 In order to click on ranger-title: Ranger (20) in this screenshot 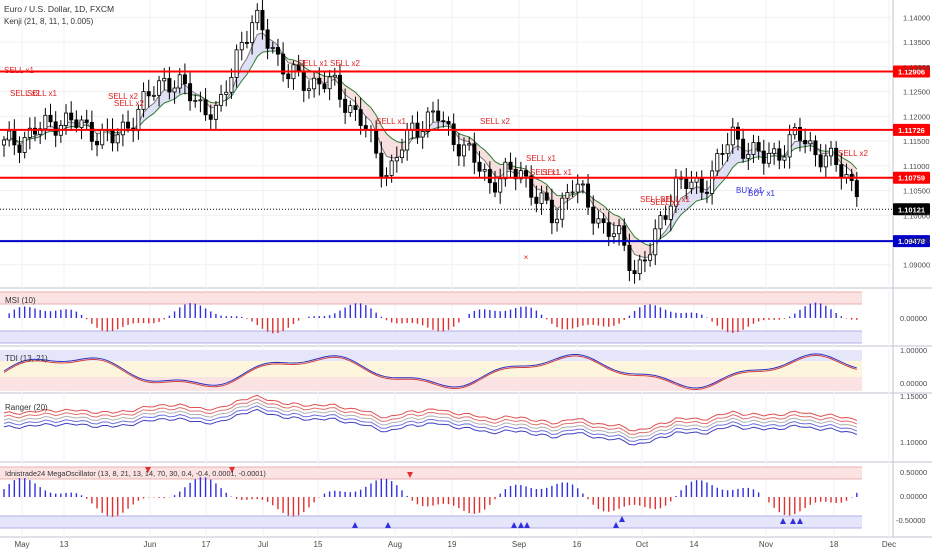, I will do `click(26, 407)`.